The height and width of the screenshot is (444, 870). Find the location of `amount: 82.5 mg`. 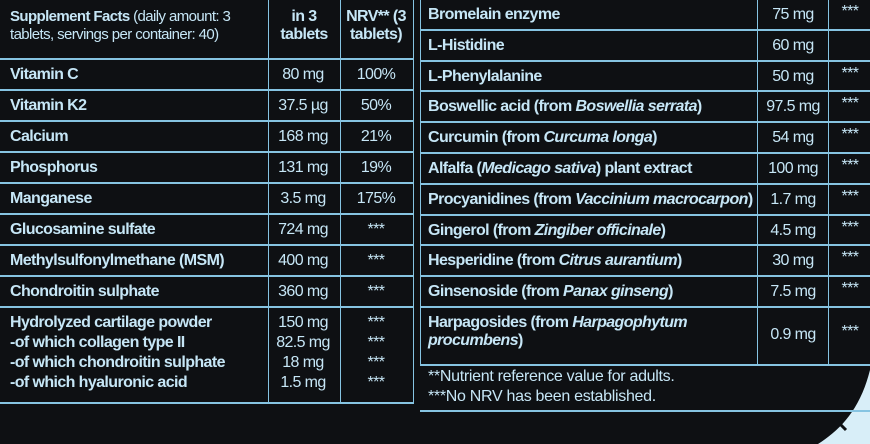

amount: 82.5 mg is located at coordinates (303, 342).